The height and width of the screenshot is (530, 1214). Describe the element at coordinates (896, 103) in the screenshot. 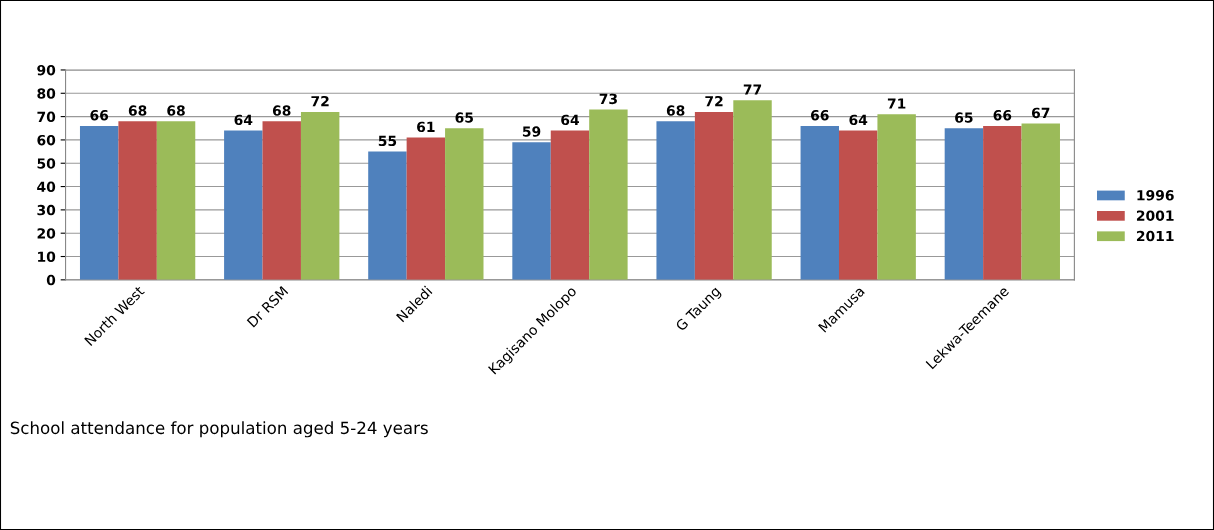

I see `data-label: 71` at that location.